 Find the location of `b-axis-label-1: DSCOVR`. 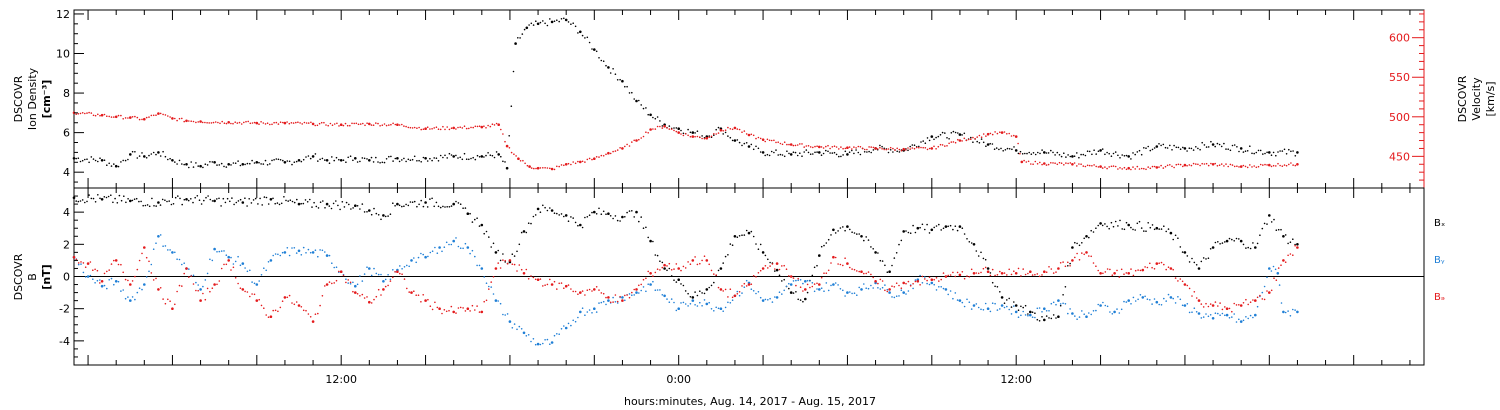

b-axis-label-1: DSCOVR is located at coordinates (18, 276).